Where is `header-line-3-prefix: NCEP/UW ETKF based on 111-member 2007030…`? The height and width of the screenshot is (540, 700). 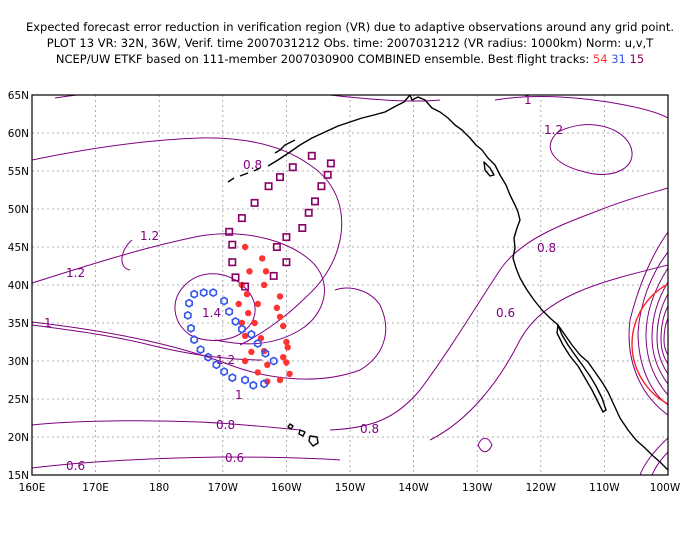
header-line-3-prefix: NCEP/UW ETKF based on 111-member 2007030… is located at coordinates (324, 59).